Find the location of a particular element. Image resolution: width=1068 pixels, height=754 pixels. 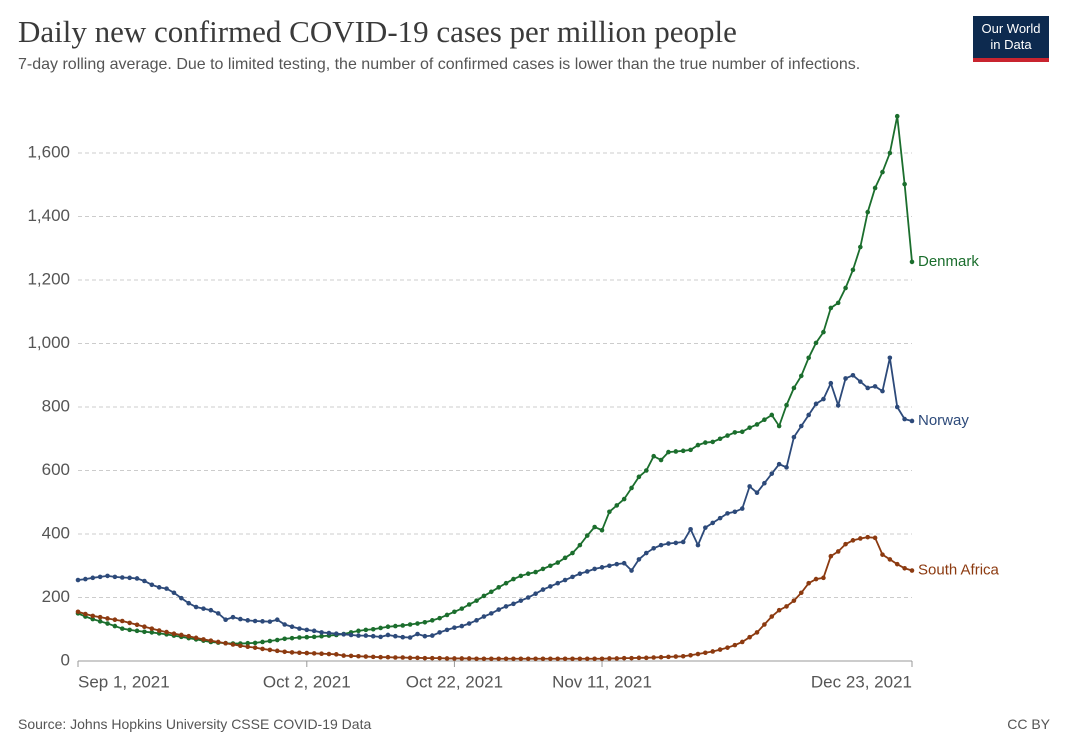

x-tick-label: Oct 2, 2021 is located at coordinates (307, 681).